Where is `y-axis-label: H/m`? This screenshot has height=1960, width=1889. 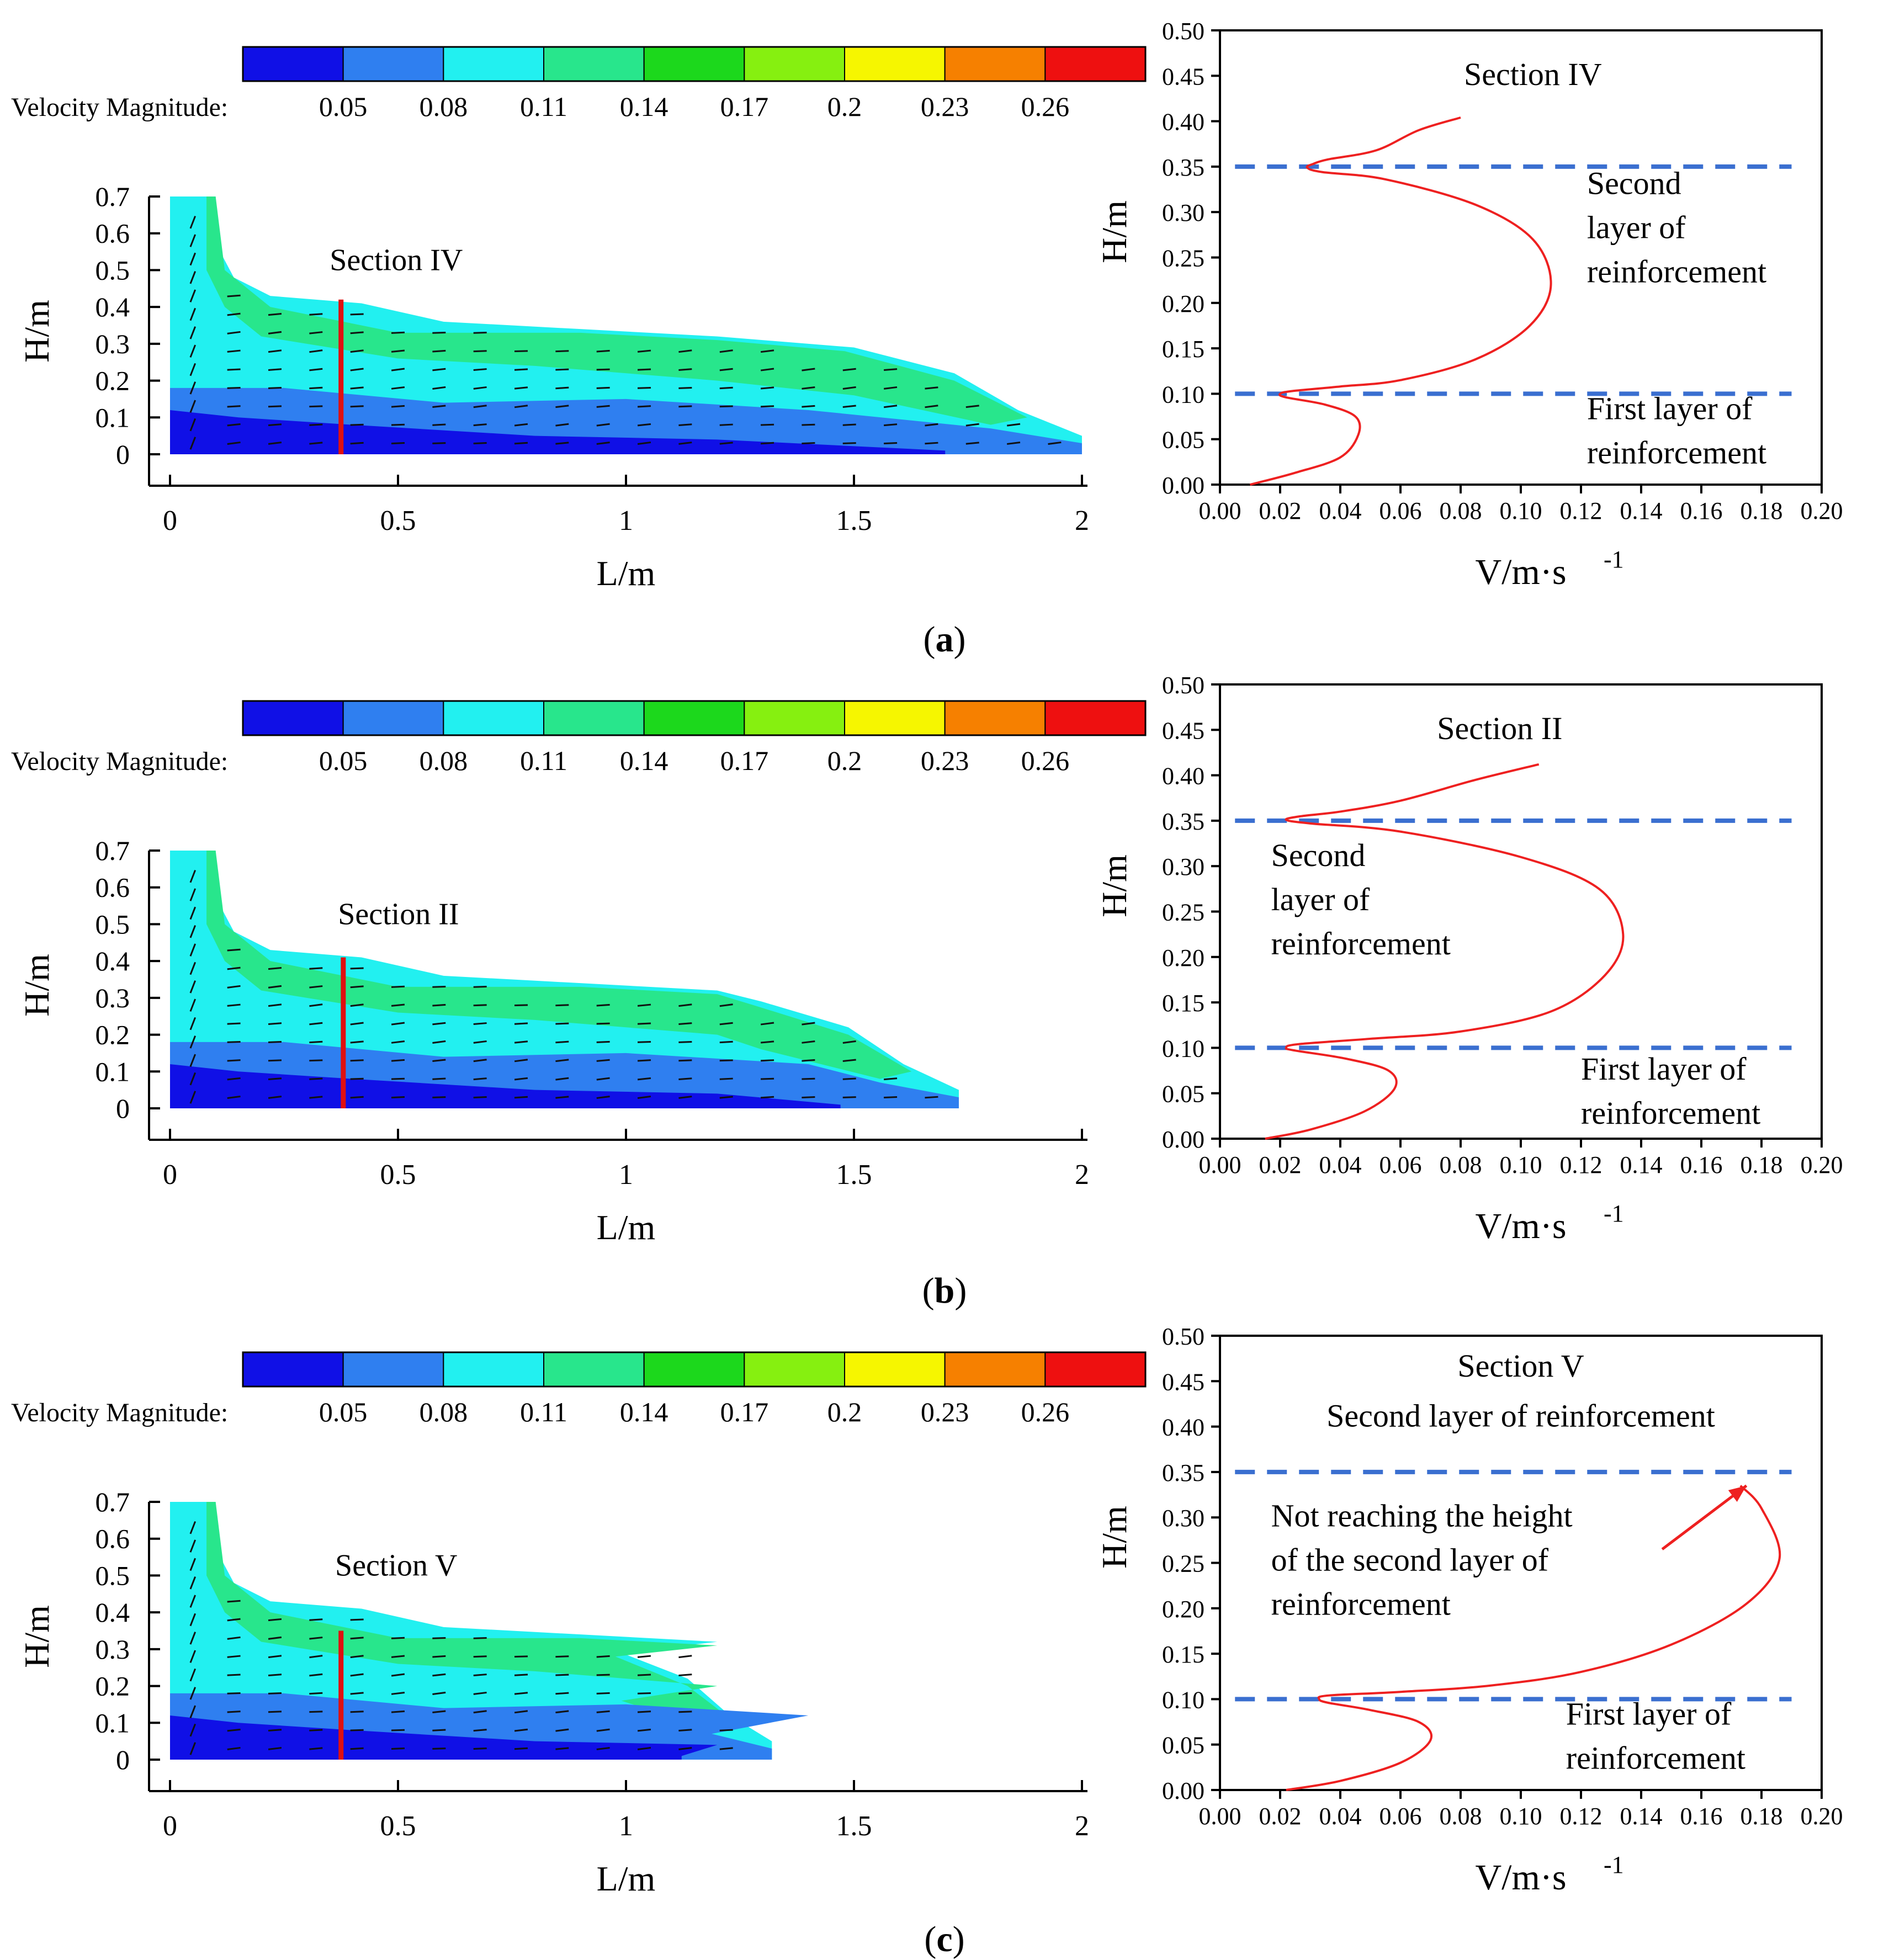 y-axis-label: H/m is located at coordinates (36, 332).